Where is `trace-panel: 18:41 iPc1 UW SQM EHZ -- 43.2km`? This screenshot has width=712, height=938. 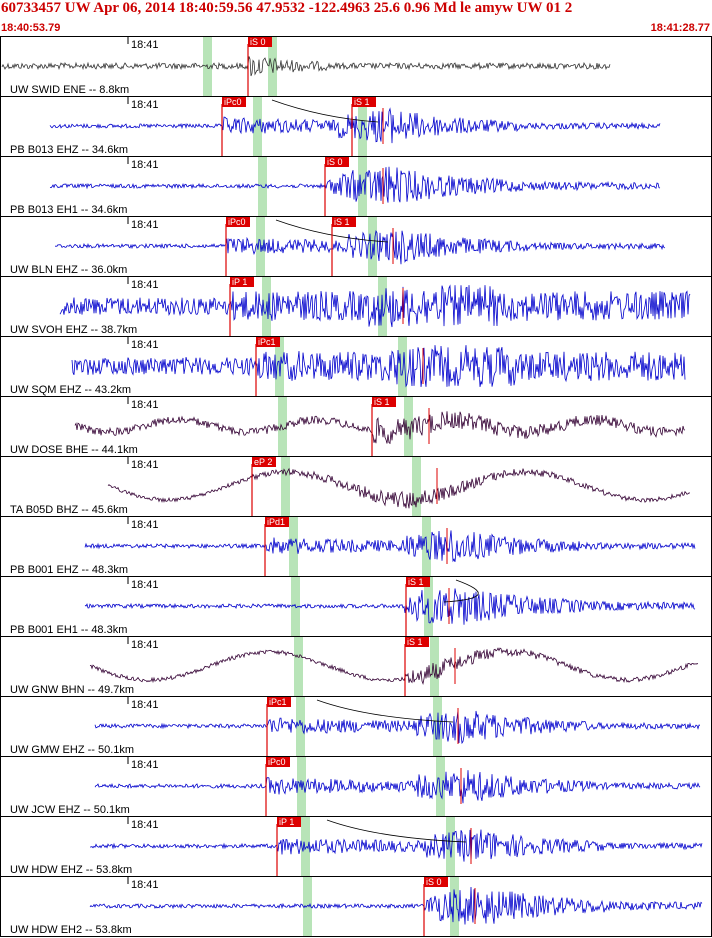 trace-panel: 18:41 iPc1 UW SQM EHZ -- 43.2km is located at coordinates (356, 366).